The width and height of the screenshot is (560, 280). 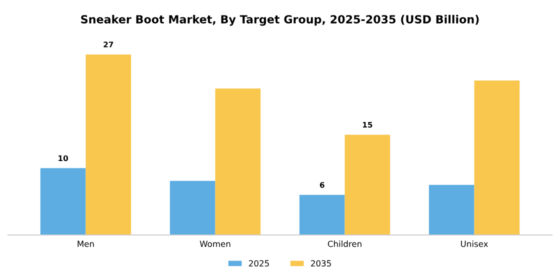 I want to click on legend-label: 2035, so click(x=321, y=263).